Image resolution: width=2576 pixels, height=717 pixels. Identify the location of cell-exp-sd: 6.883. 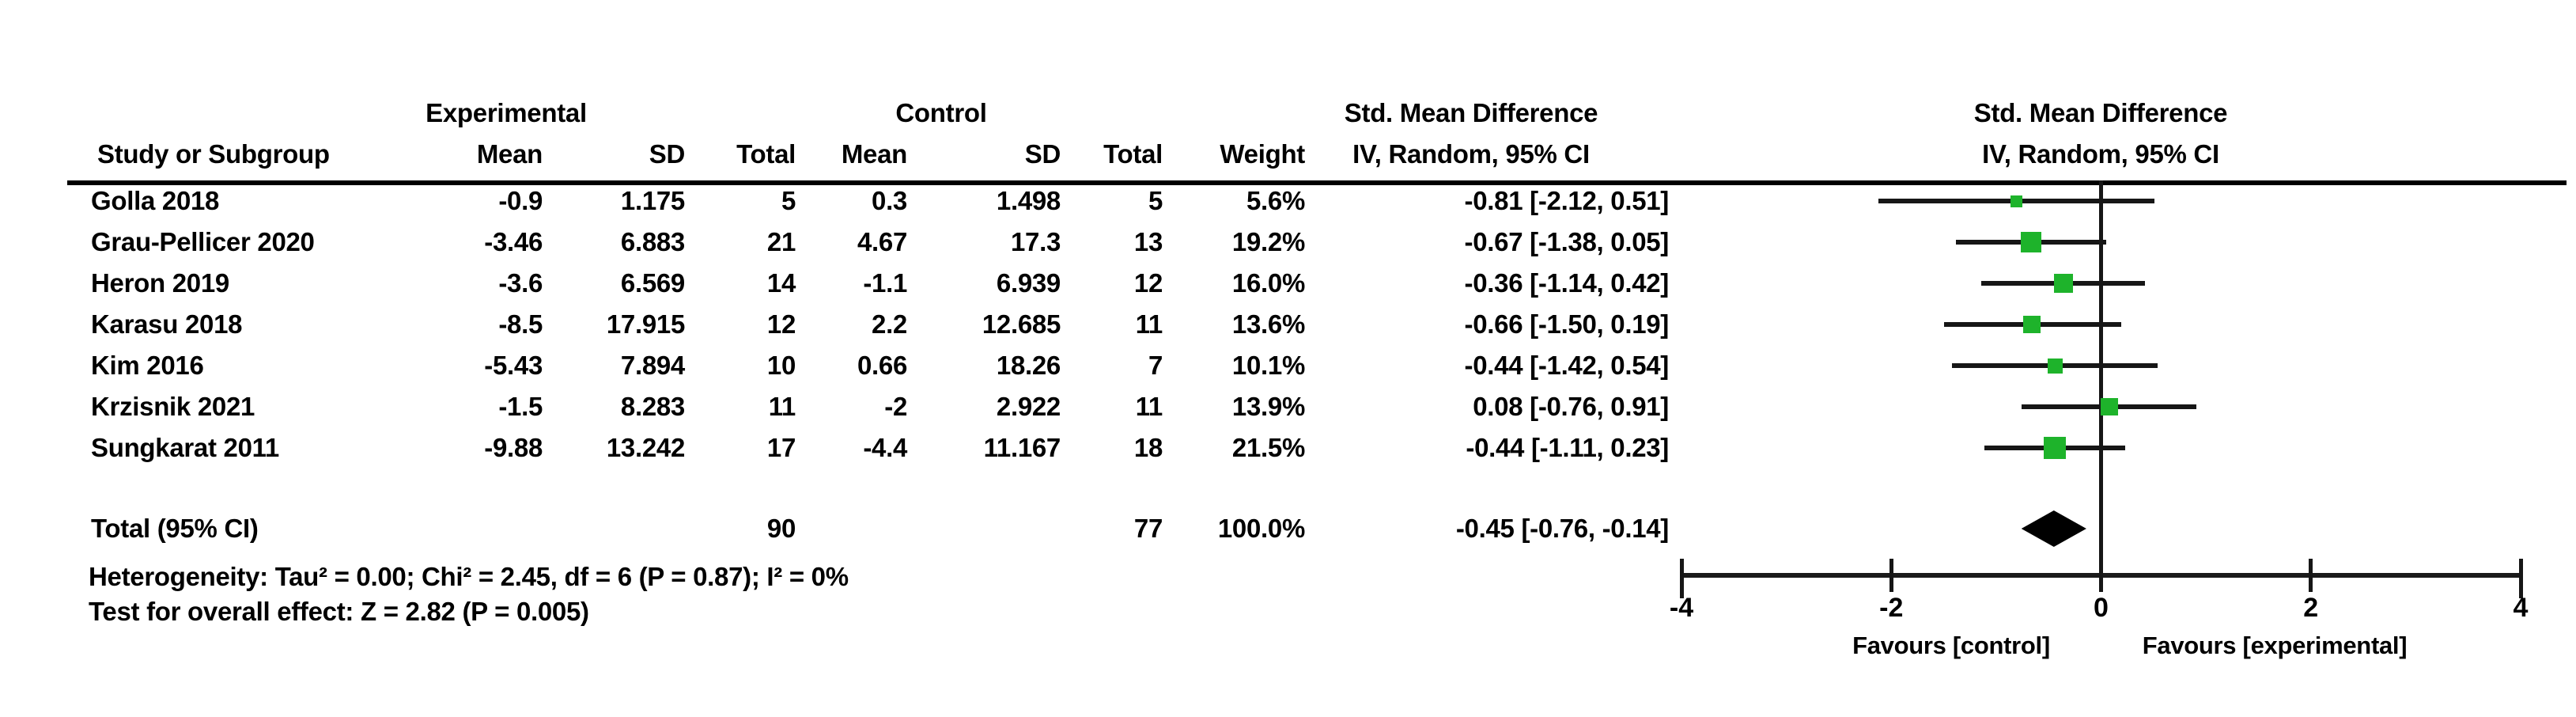
(653, 241).